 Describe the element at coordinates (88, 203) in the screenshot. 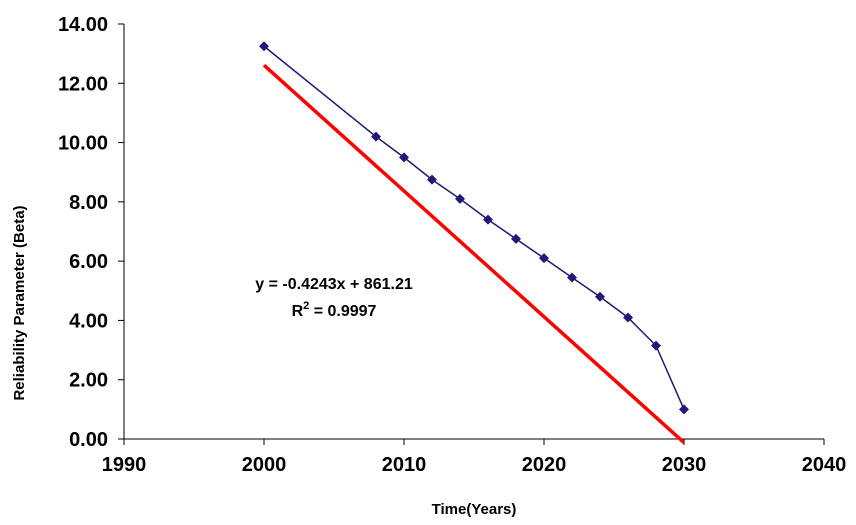

I see `y-tick-label: 8.00` at that location.